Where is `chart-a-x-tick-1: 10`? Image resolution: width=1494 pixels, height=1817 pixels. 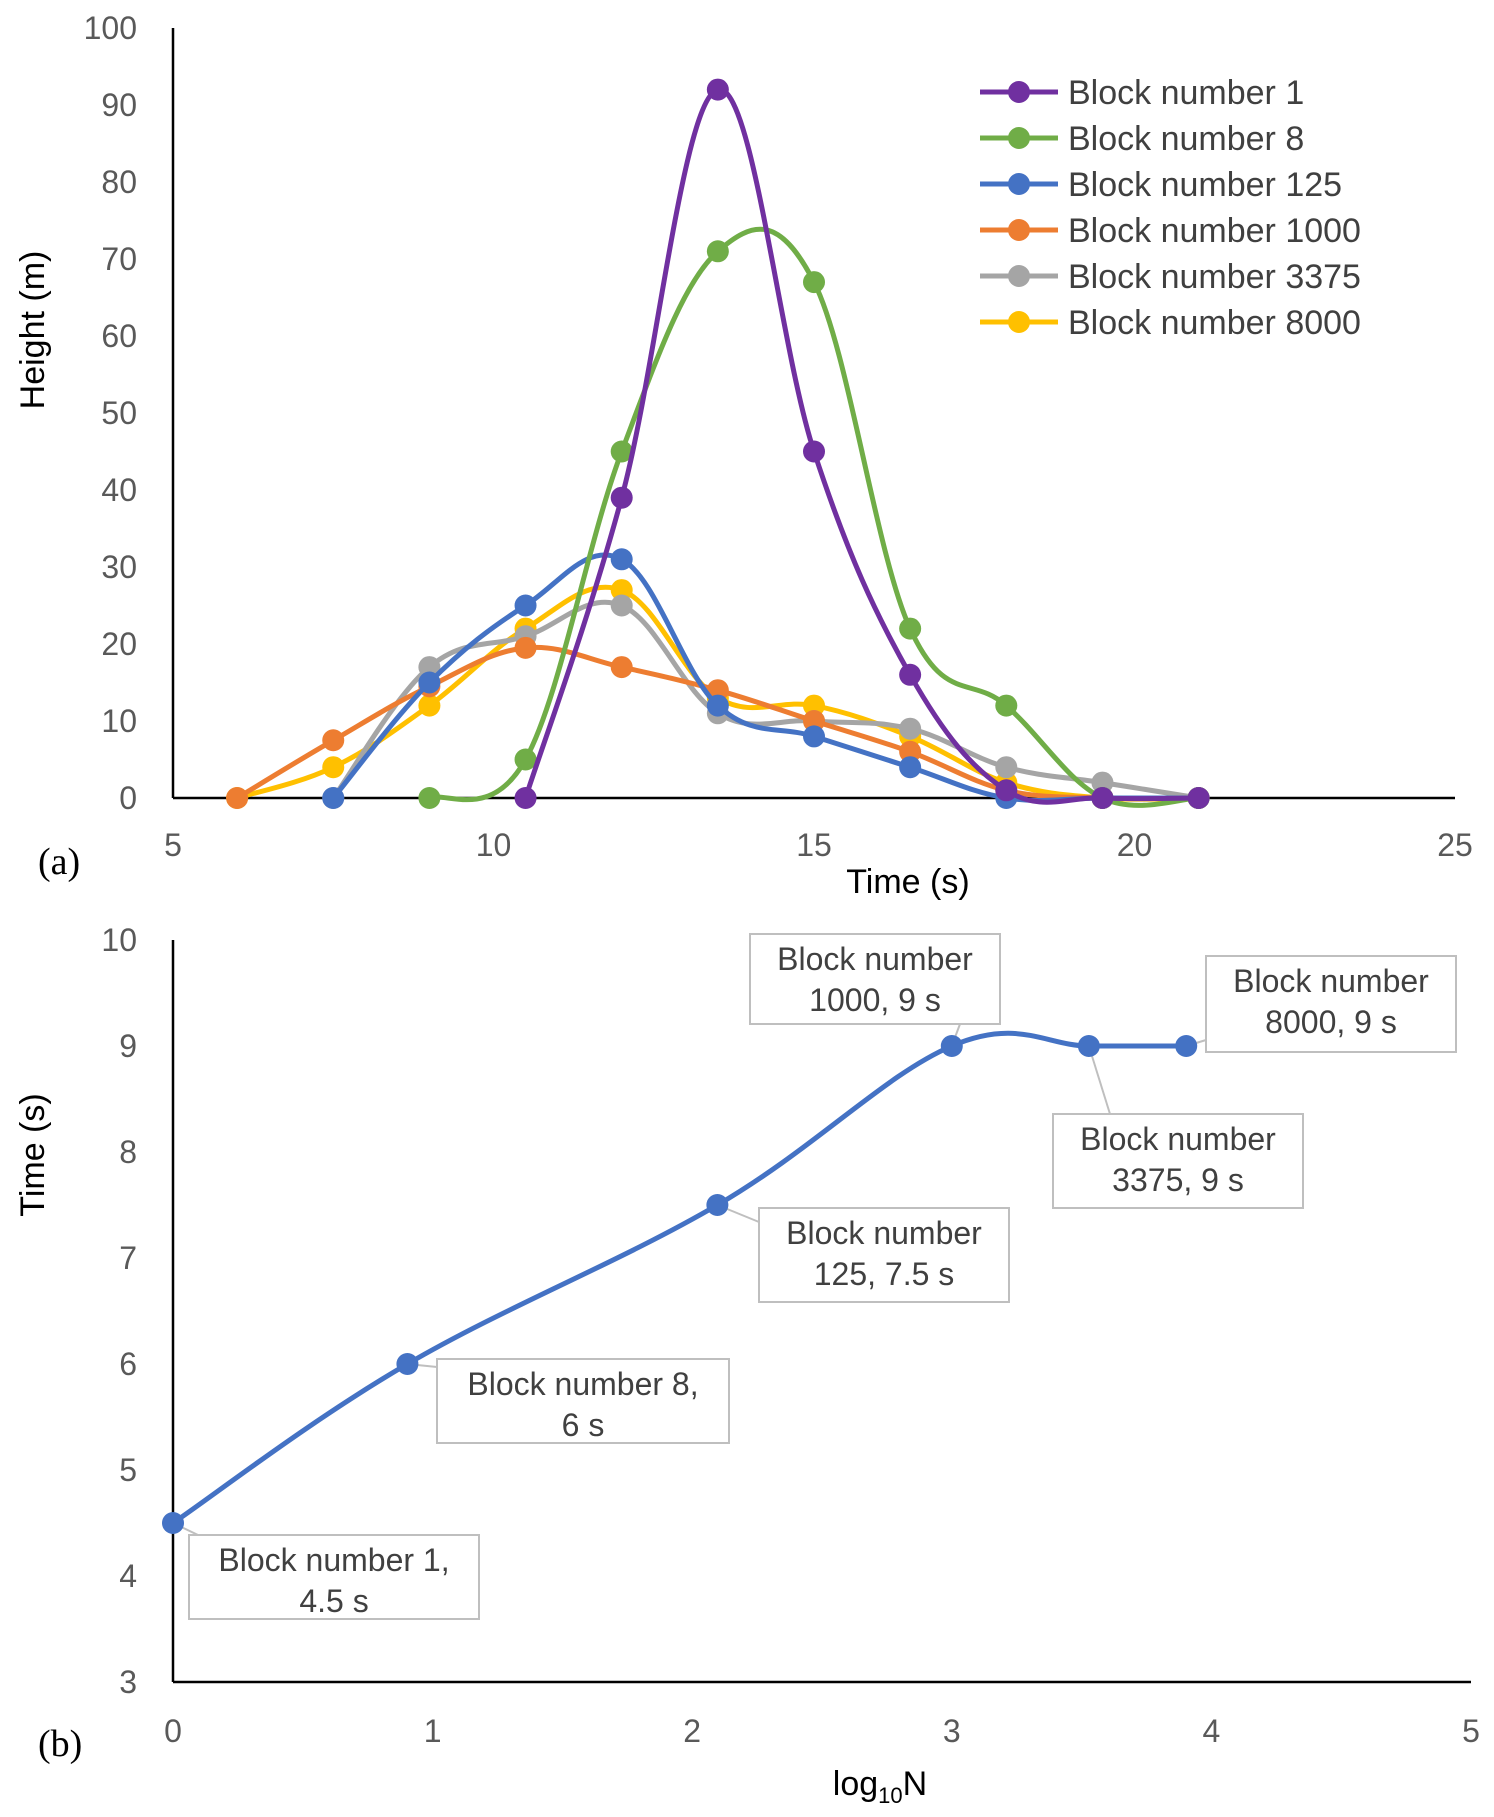 chart-a-x-tick-1: 10 is located at coordinates (494, 845).